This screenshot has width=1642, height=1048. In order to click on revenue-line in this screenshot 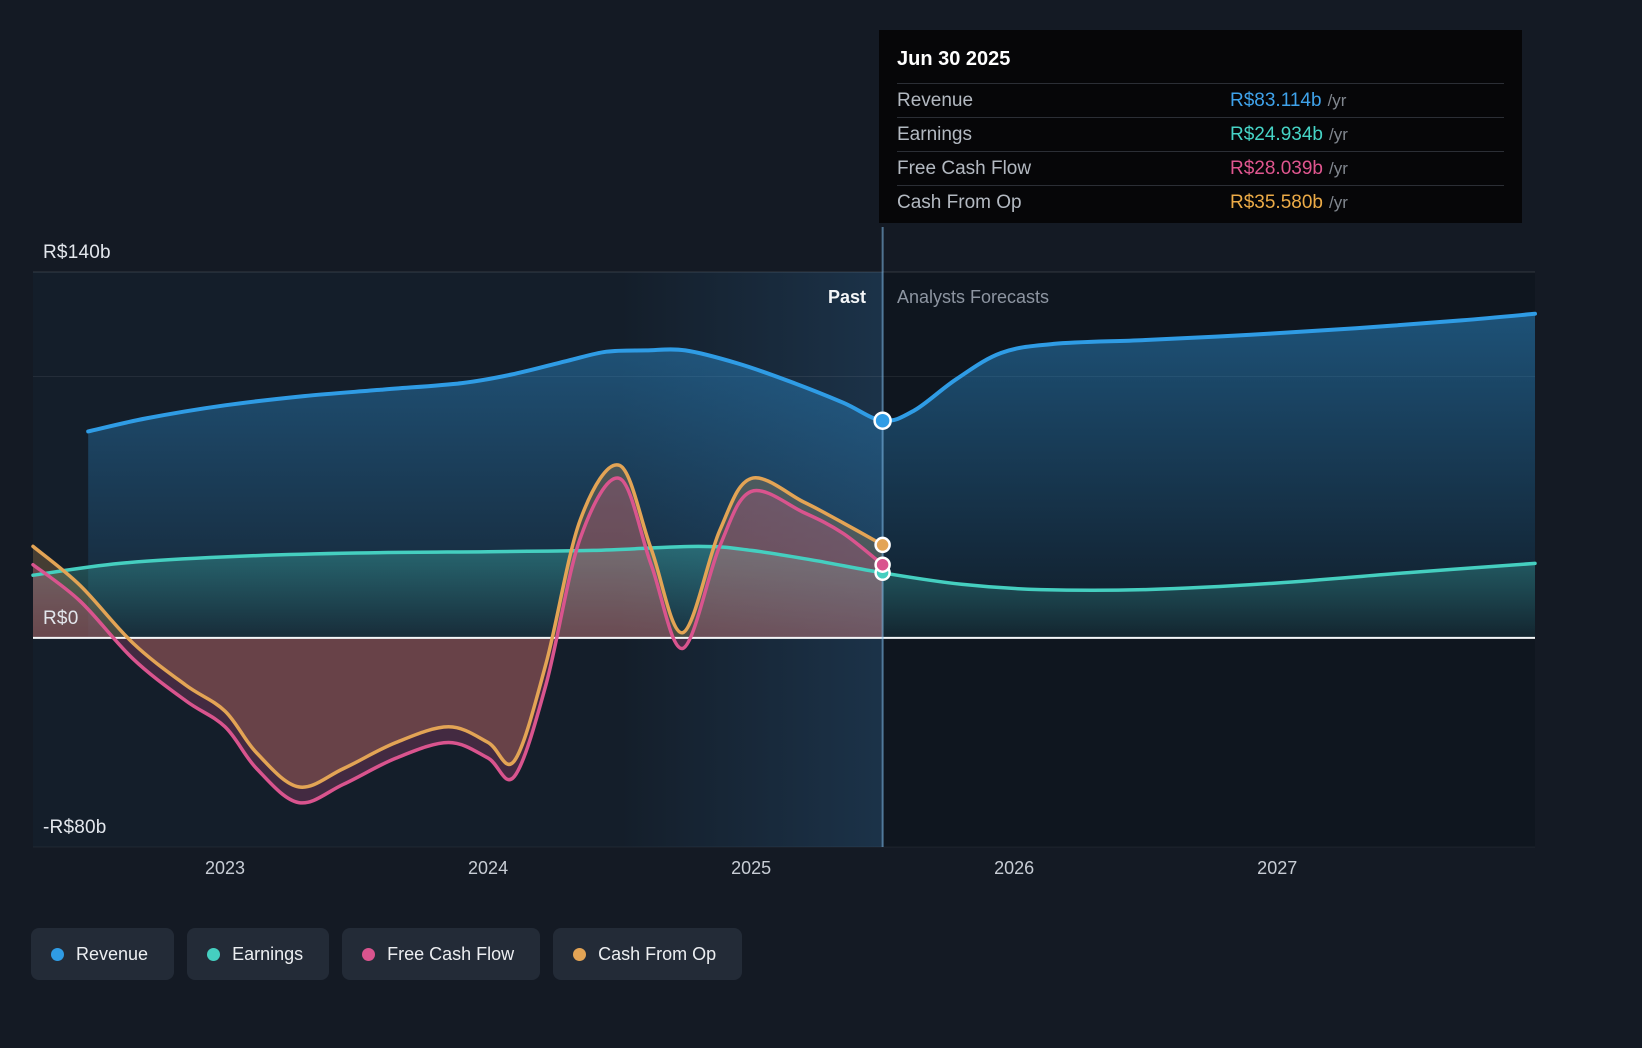, I will do `click(811, 372)`.